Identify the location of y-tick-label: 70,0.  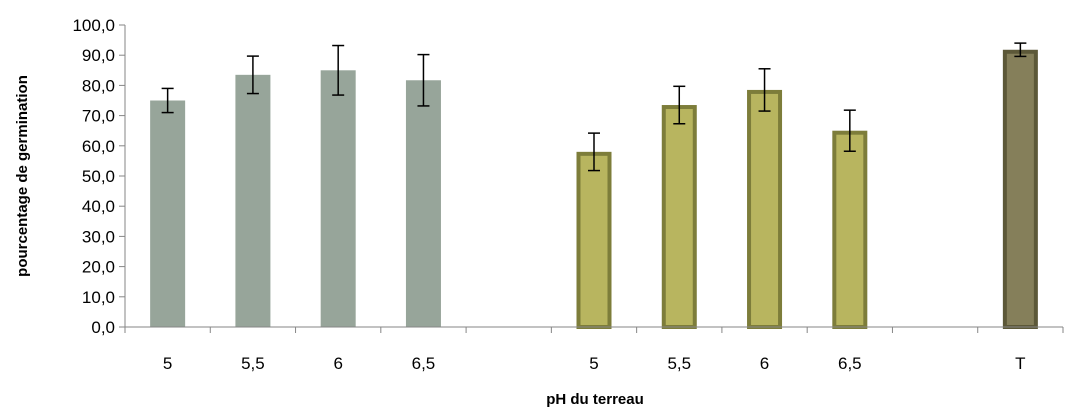
(98, 116).